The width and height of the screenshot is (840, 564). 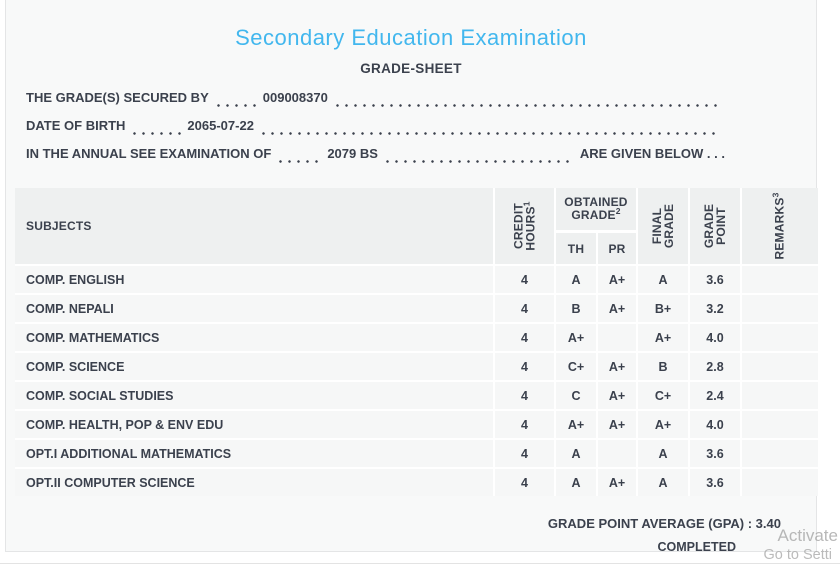 What do you see at coordinates (715, 395) in the screenshot?
I see `cell-grade-point: 2.4` at bounding box center [715, 395].